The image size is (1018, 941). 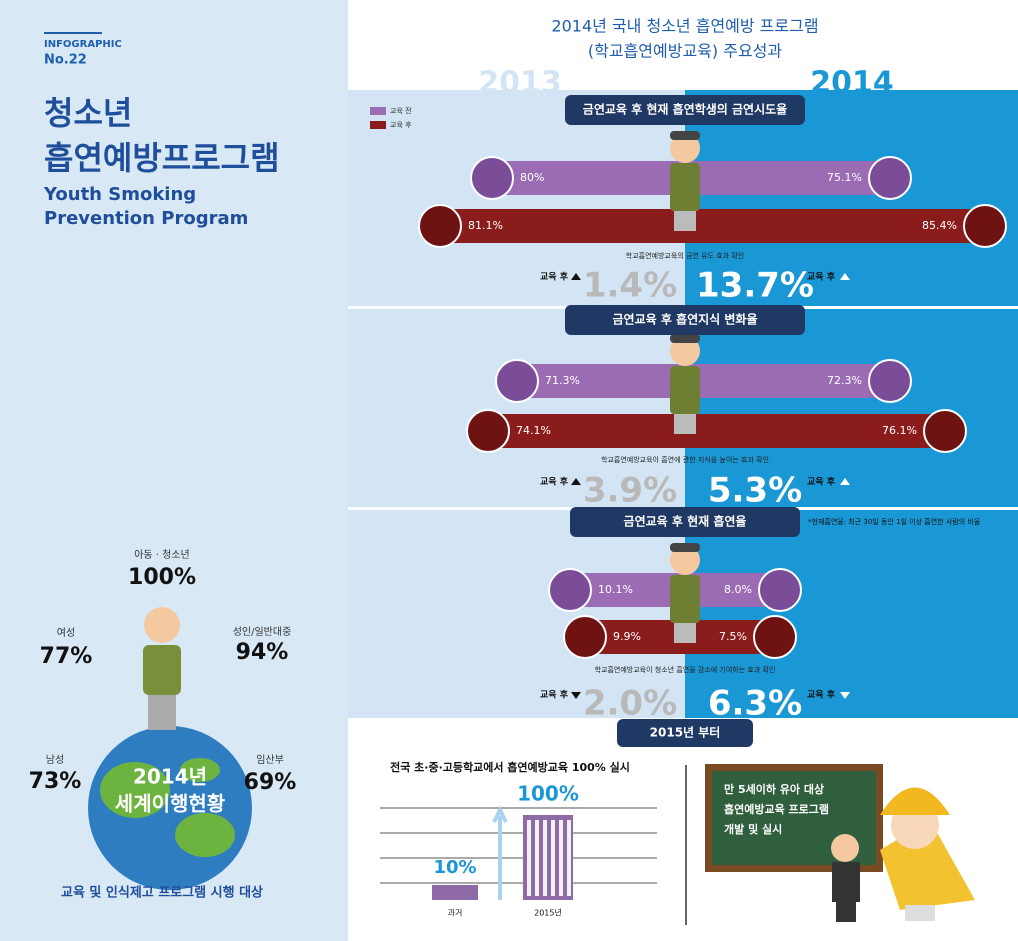 What do you see at coordinates (500, 852) in the screenshot?
I see `growth-arrow` at bounding box center [500, 852].